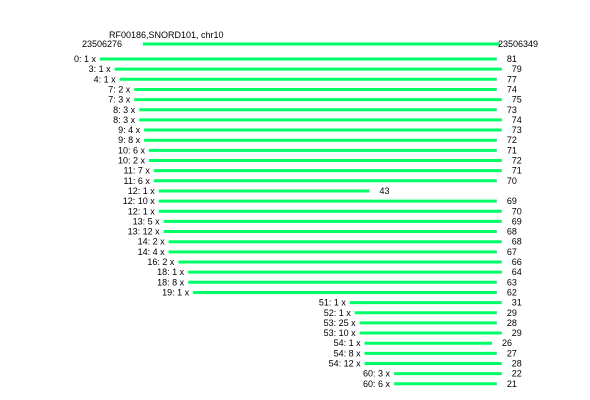  I want to click on read-label: 53: 25 x, so click(340, 323).